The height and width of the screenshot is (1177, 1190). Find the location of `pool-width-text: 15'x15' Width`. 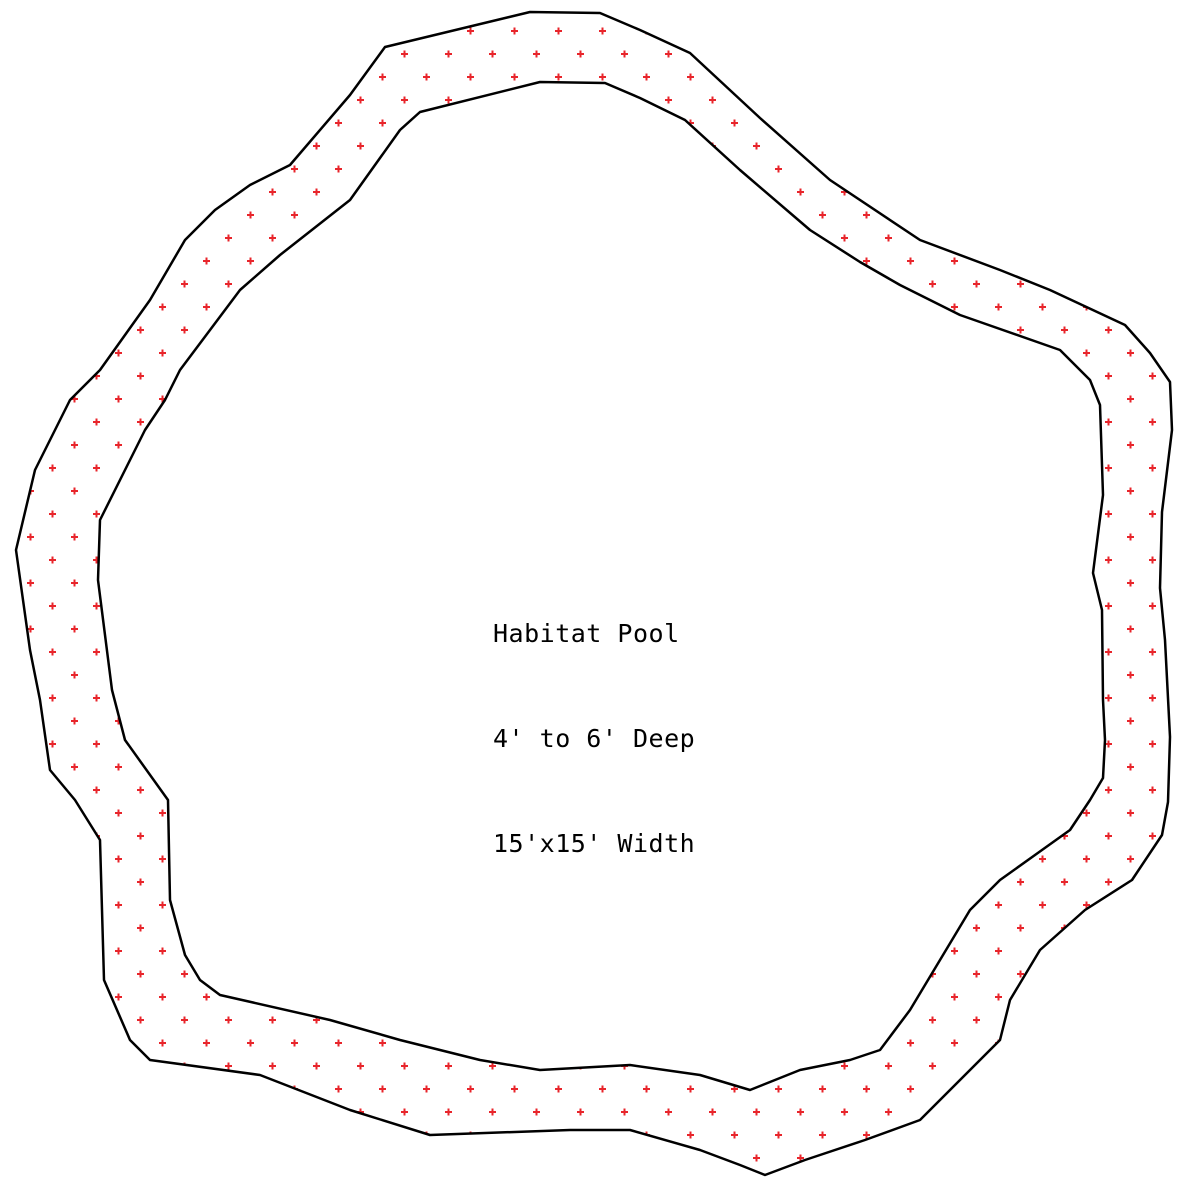

pool-width-text: 15'x15' Width is located at coordinates (594, 843).